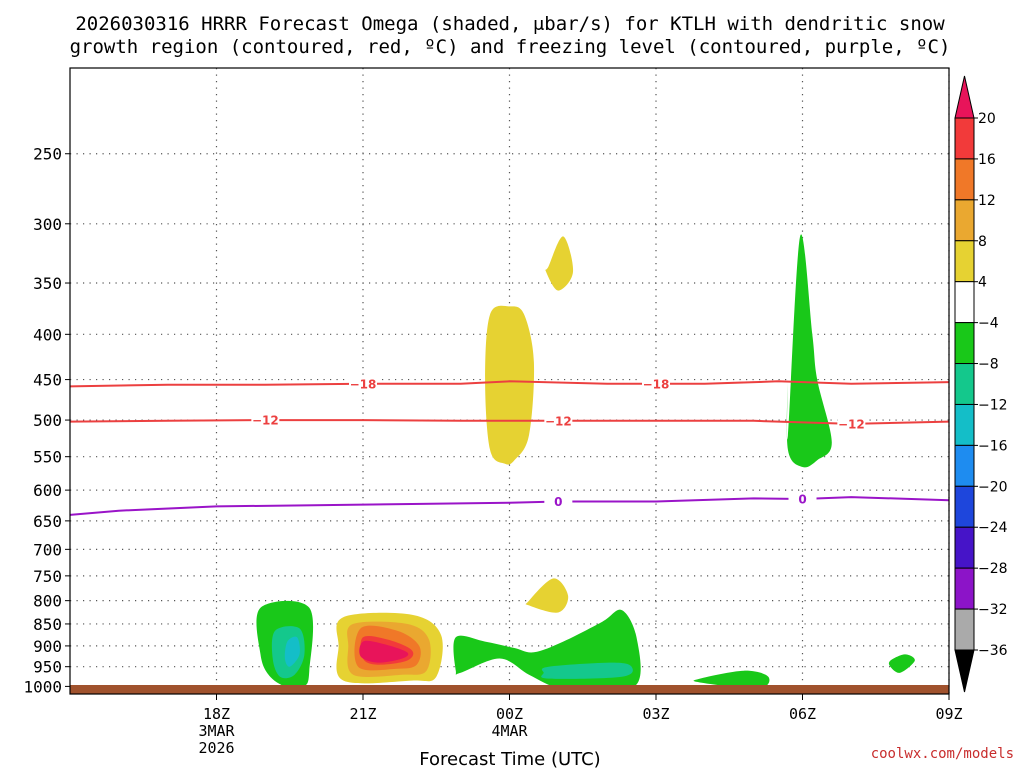  What do you see at coordinates (42, 686) in the screenshot?
I see `y-tick-label: 1000` at bounding box center [42, 686].